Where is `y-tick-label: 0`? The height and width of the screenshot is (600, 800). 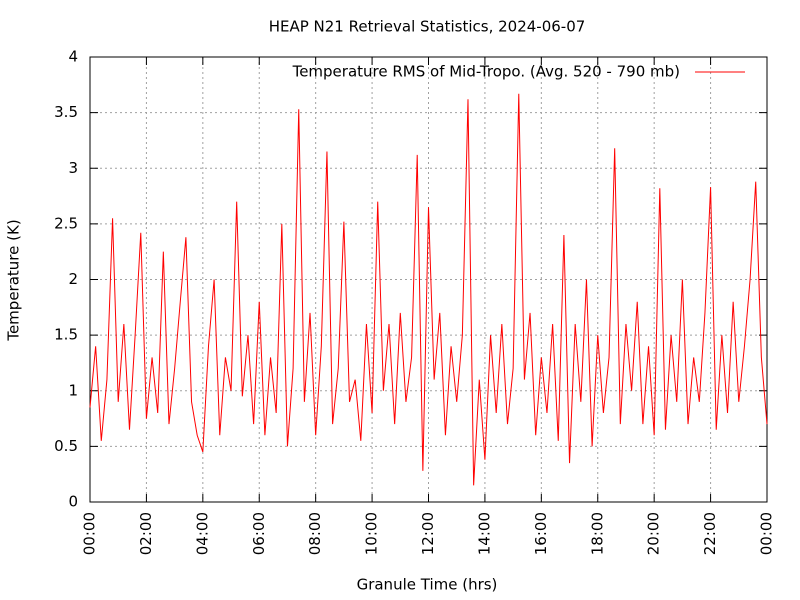
y-tick-label: 0 is located at coordinates (73, 502).